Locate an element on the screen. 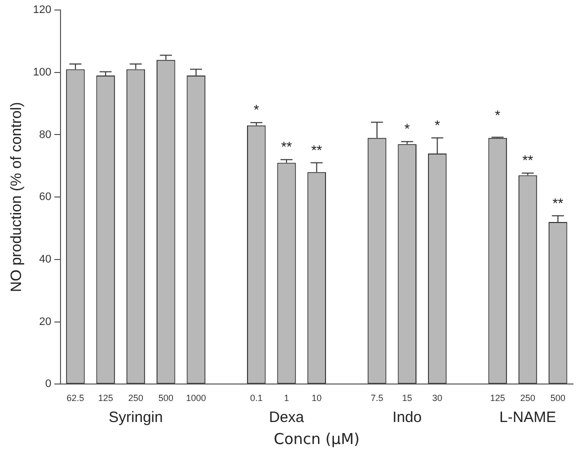 This screenshot has height=453, width=585. x-tick-label: 0.1 is located at coordinates (256, 398).